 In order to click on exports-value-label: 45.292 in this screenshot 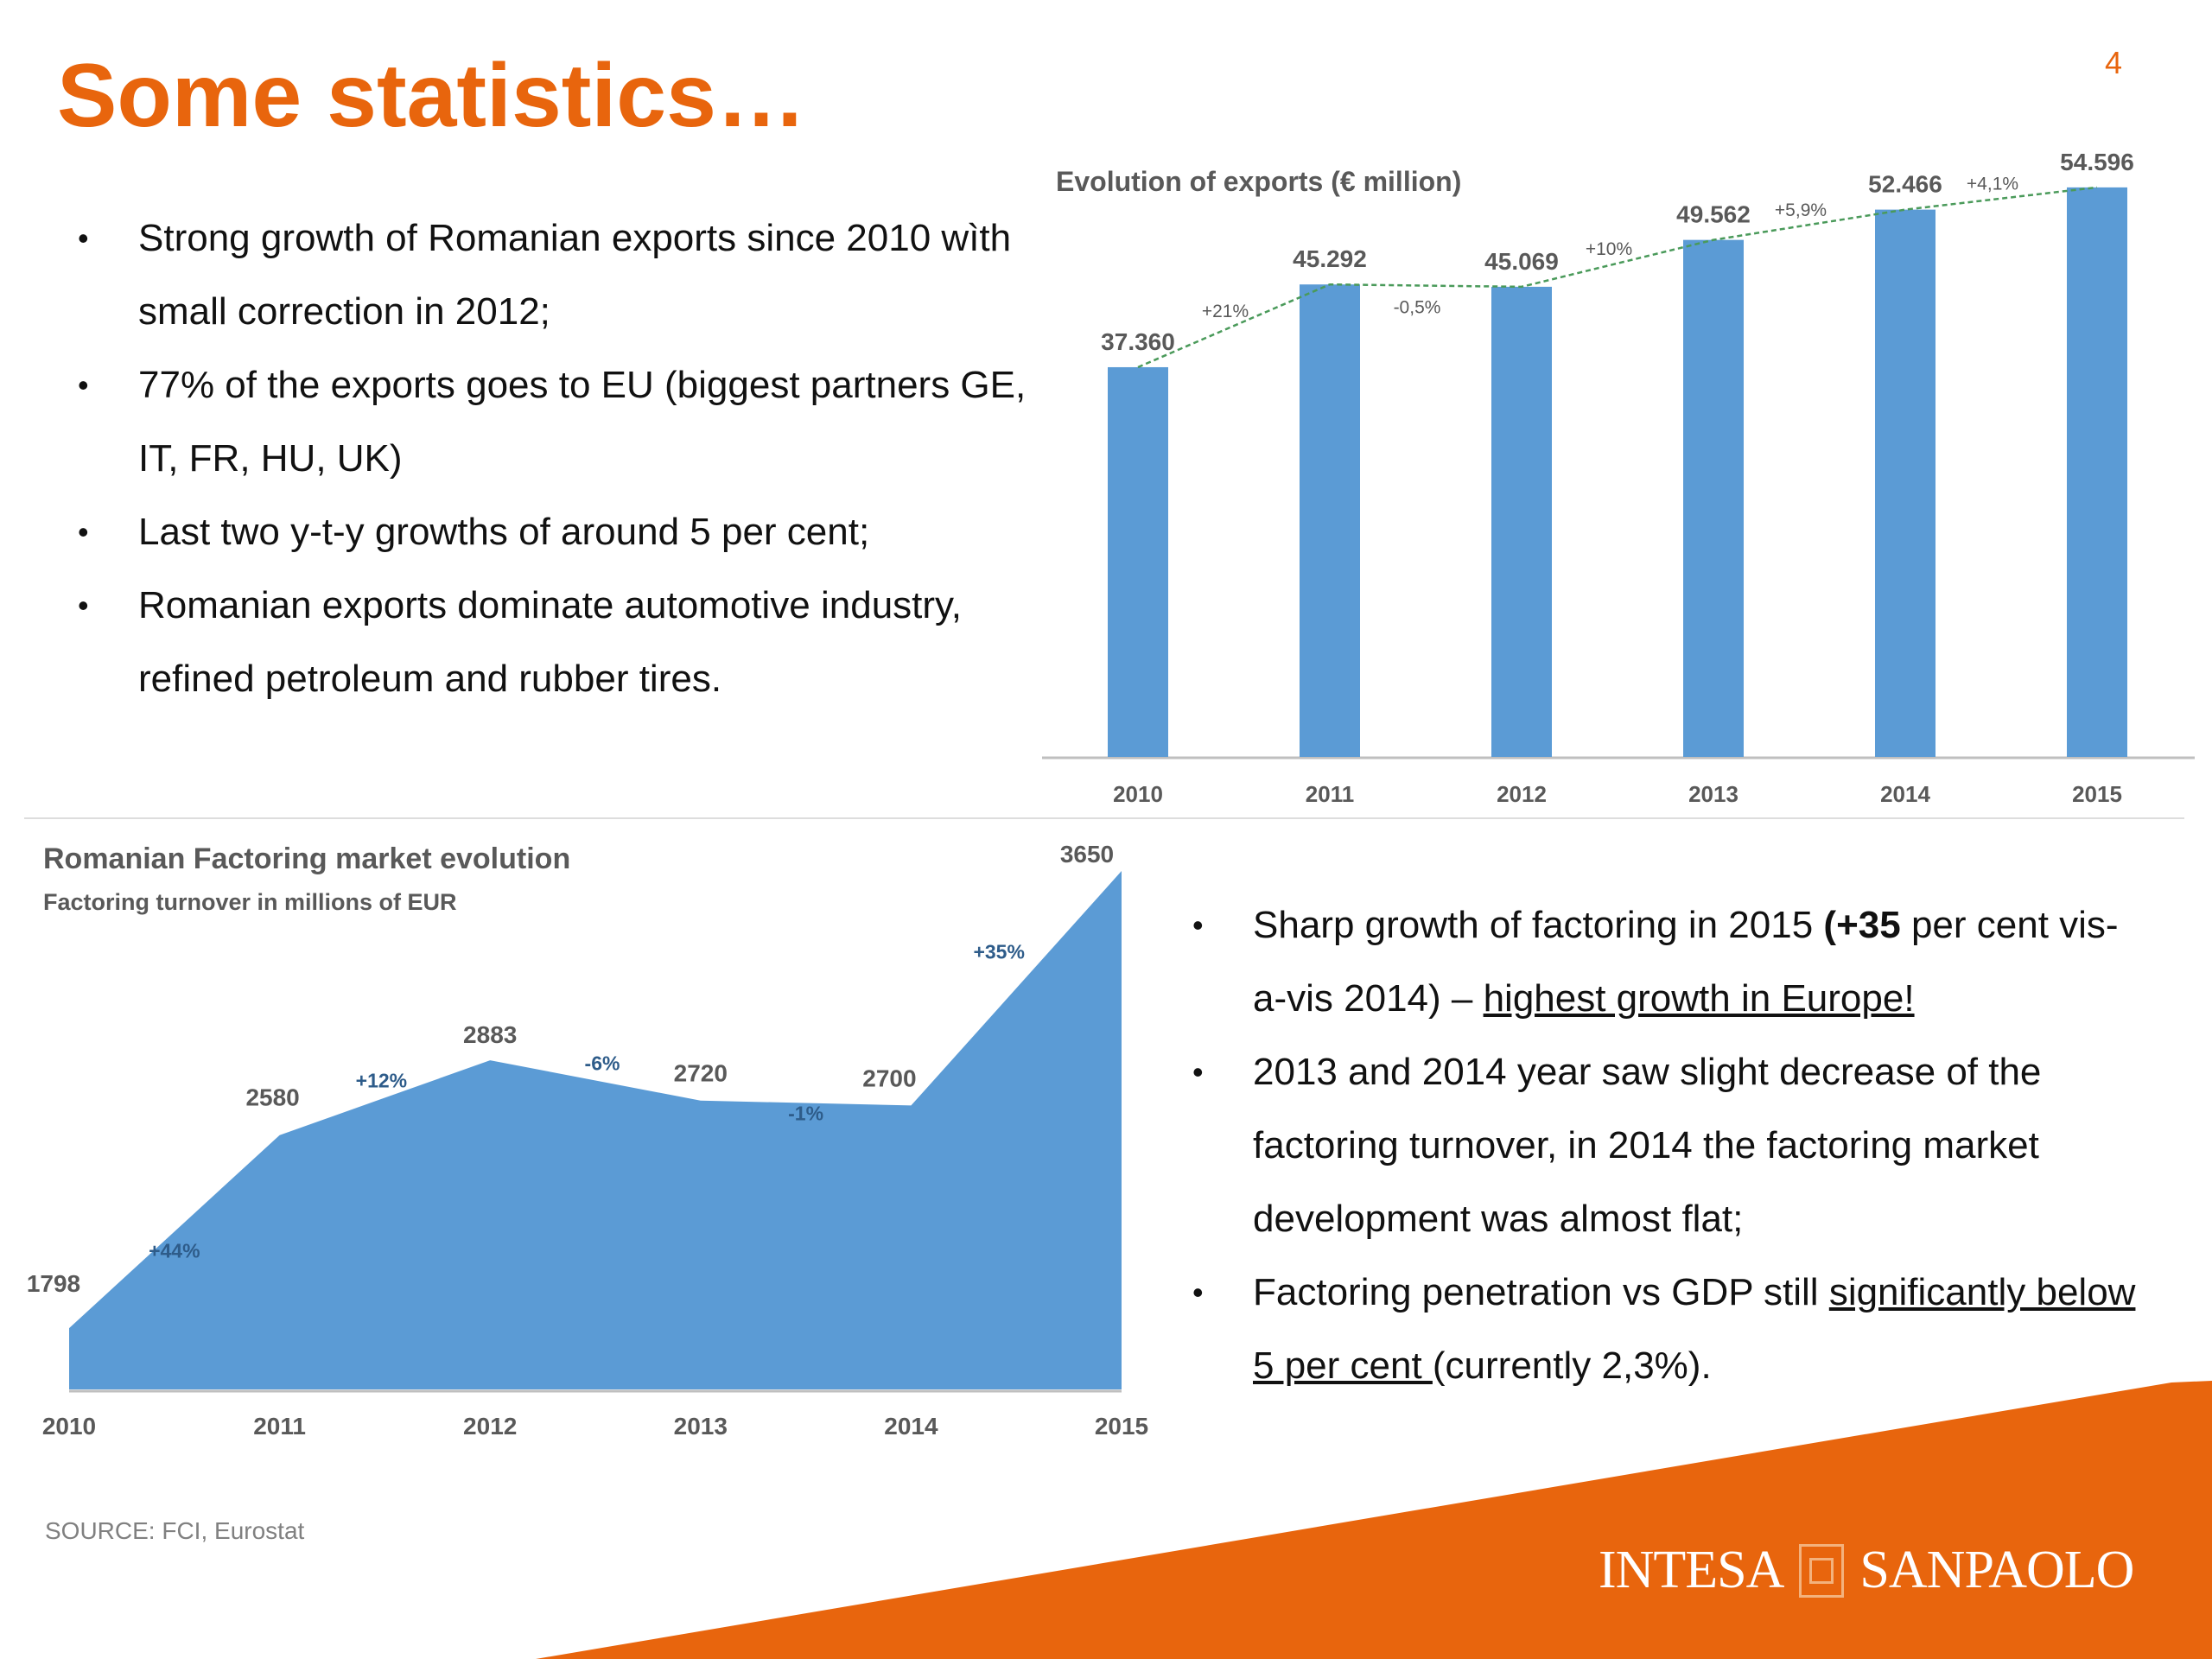, I will do `click(1330, 258)`.